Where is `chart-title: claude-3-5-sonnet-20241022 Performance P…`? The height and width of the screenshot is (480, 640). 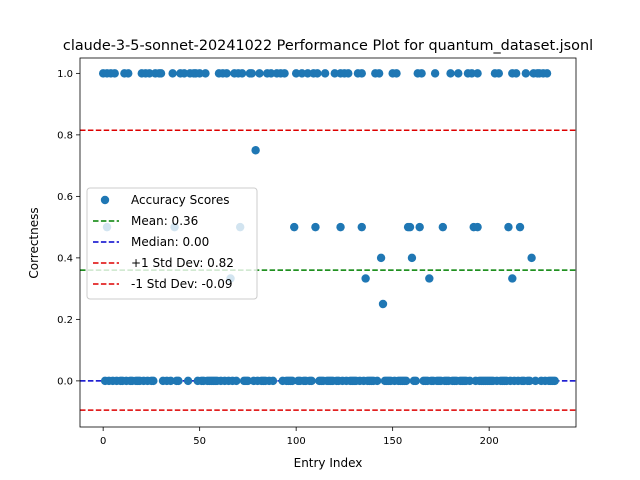 chart-title: claude-3-5-sonnet-20241022 Performance P… is located at coordinates (328, 46).